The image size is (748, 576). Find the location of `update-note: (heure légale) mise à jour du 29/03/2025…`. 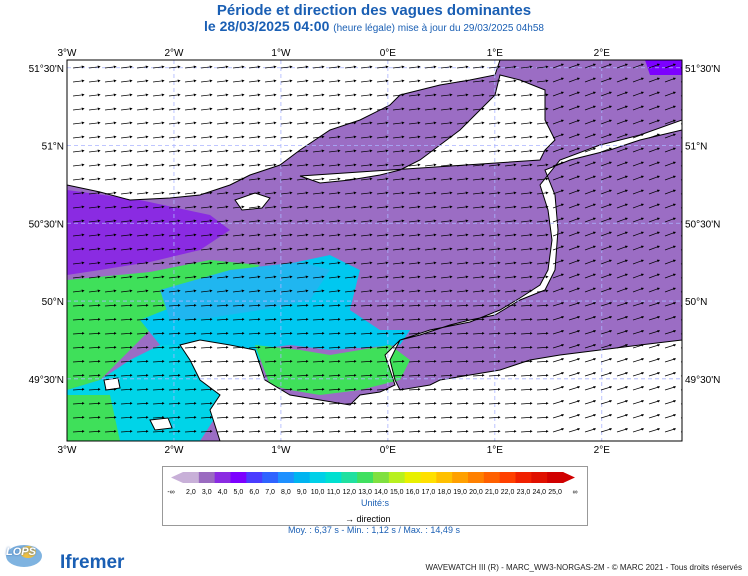

update-note: (heure légale) mise à jour du 29/03/2025… is located at coordinates (438, 28).